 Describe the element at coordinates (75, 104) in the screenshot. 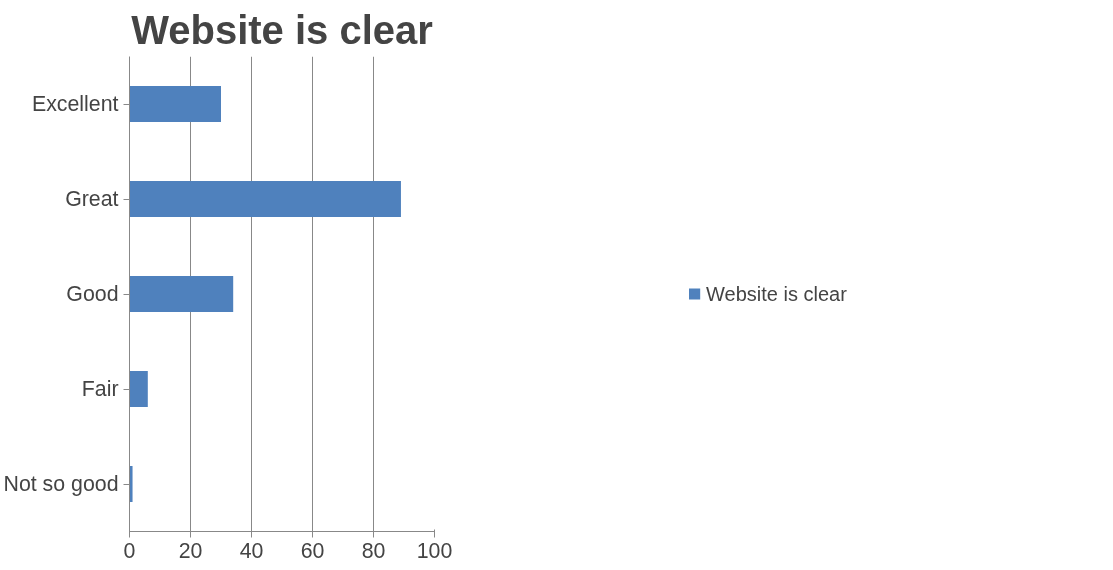

I see `y-tick-label: Excellent` at that location.